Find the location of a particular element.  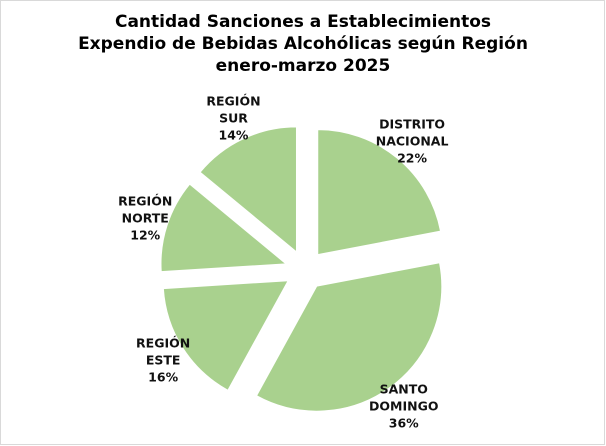

category-label: DISTRITO NACIONAL is located at coordinates (412, 132).